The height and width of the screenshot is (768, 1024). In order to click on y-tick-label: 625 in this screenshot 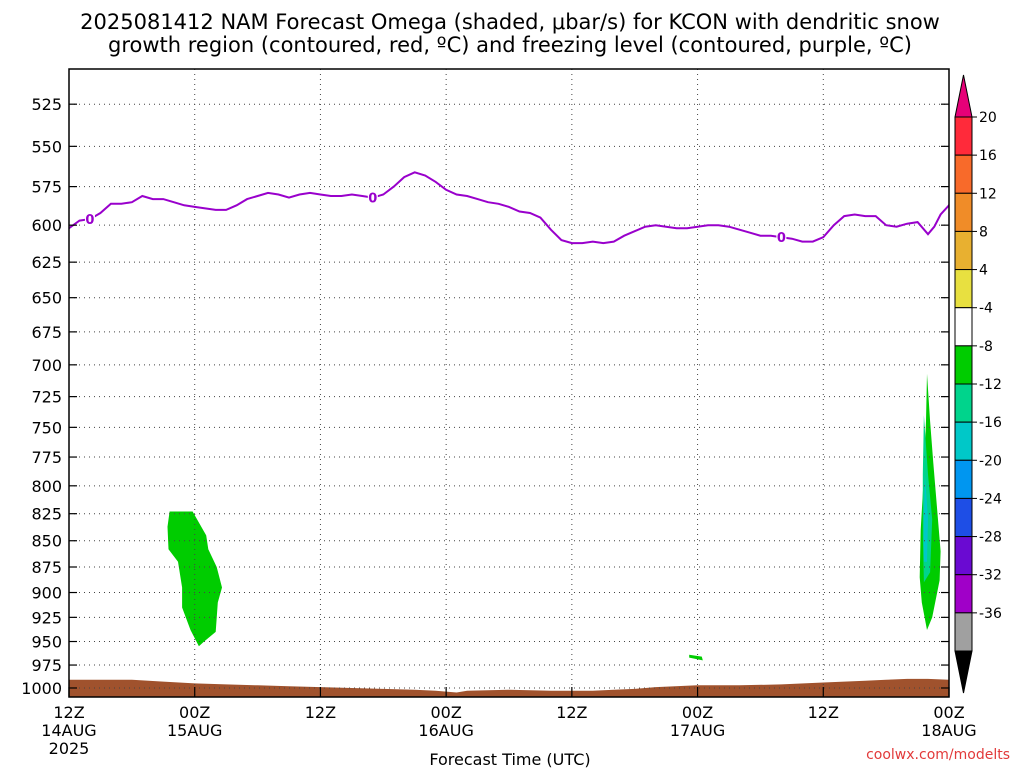, I will do `click(46, 262)`.